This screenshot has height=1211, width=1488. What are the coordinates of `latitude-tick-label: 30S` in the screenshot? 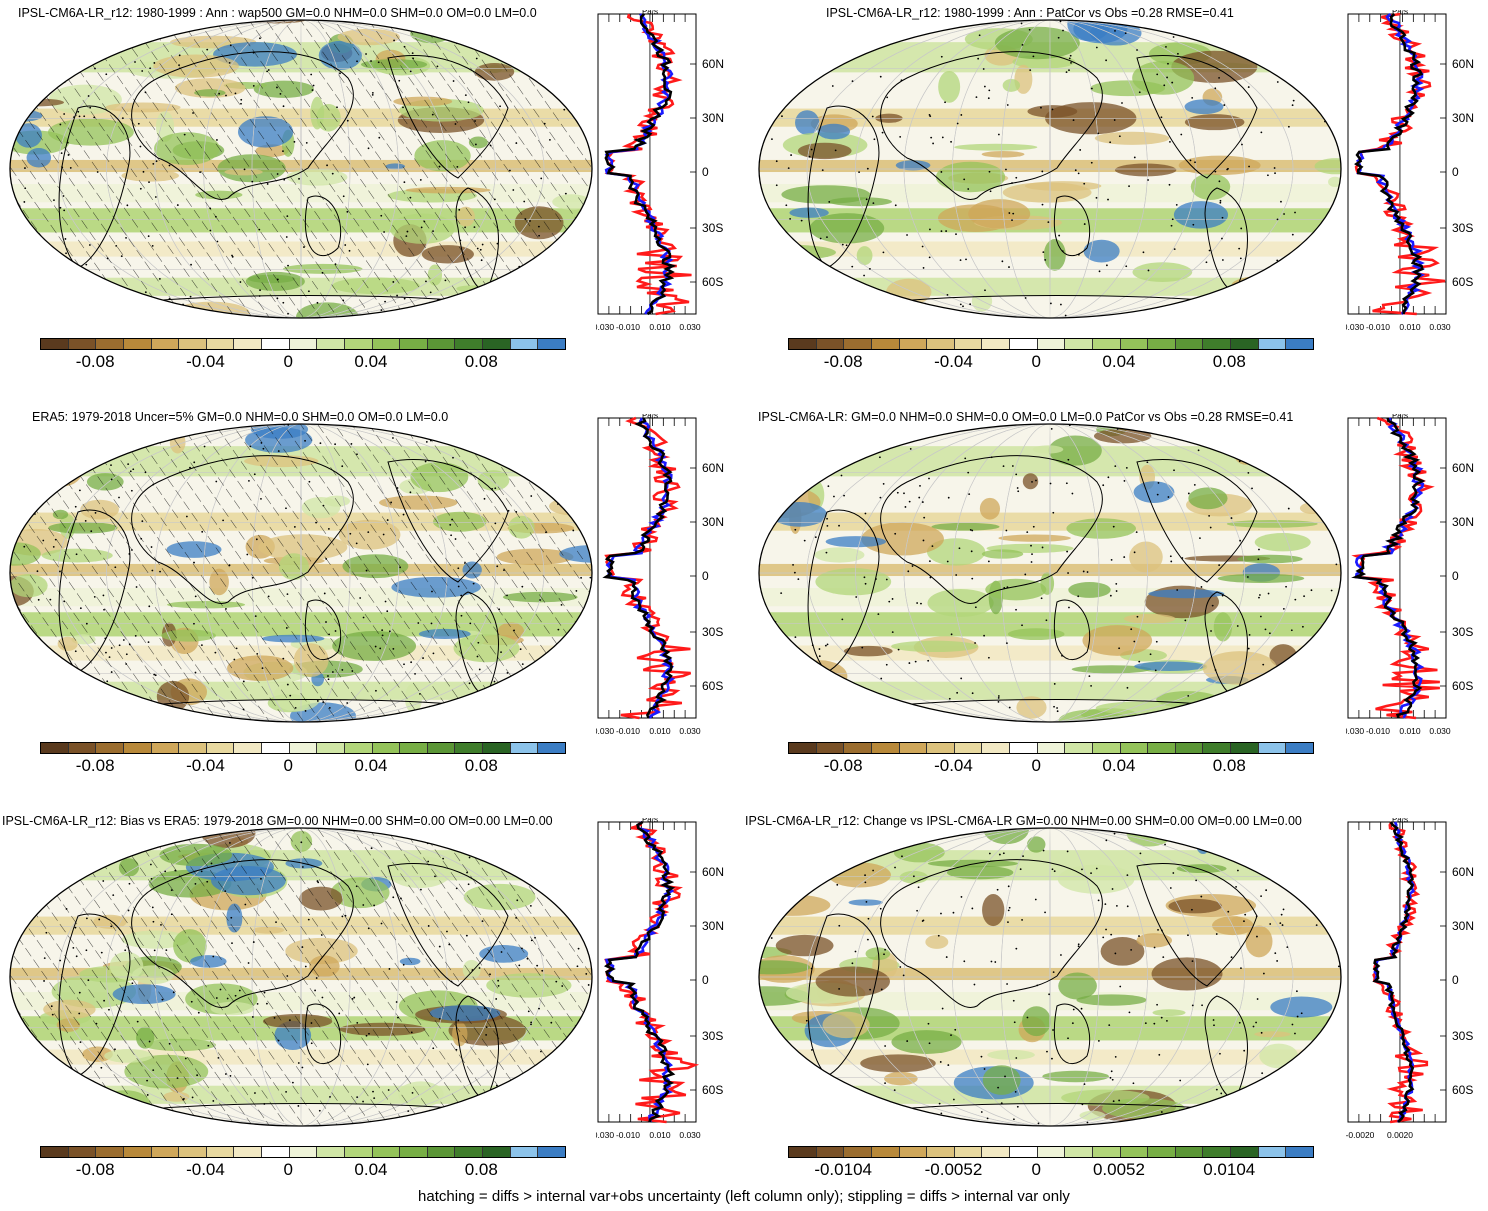 It's located at (712, 632).